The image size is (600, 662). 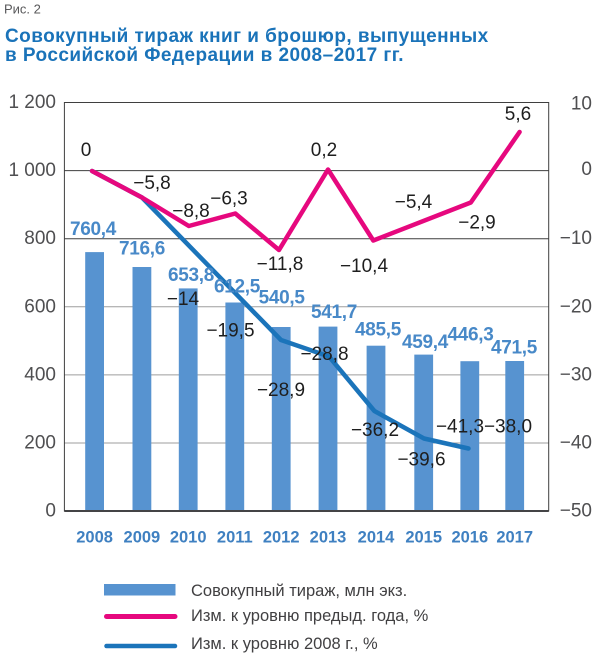 I want to click on svg-text: Совокупный тираж, млн экз., so click(x=299, y=591).